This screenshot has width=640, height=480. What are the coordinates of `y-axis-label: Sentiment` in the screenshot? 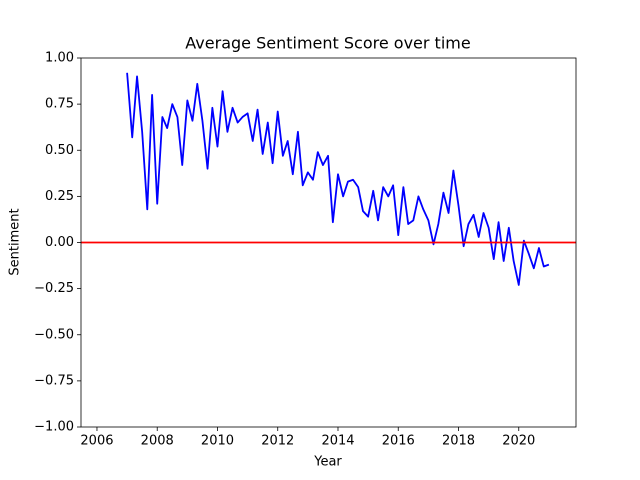 It's located at (15, 241).